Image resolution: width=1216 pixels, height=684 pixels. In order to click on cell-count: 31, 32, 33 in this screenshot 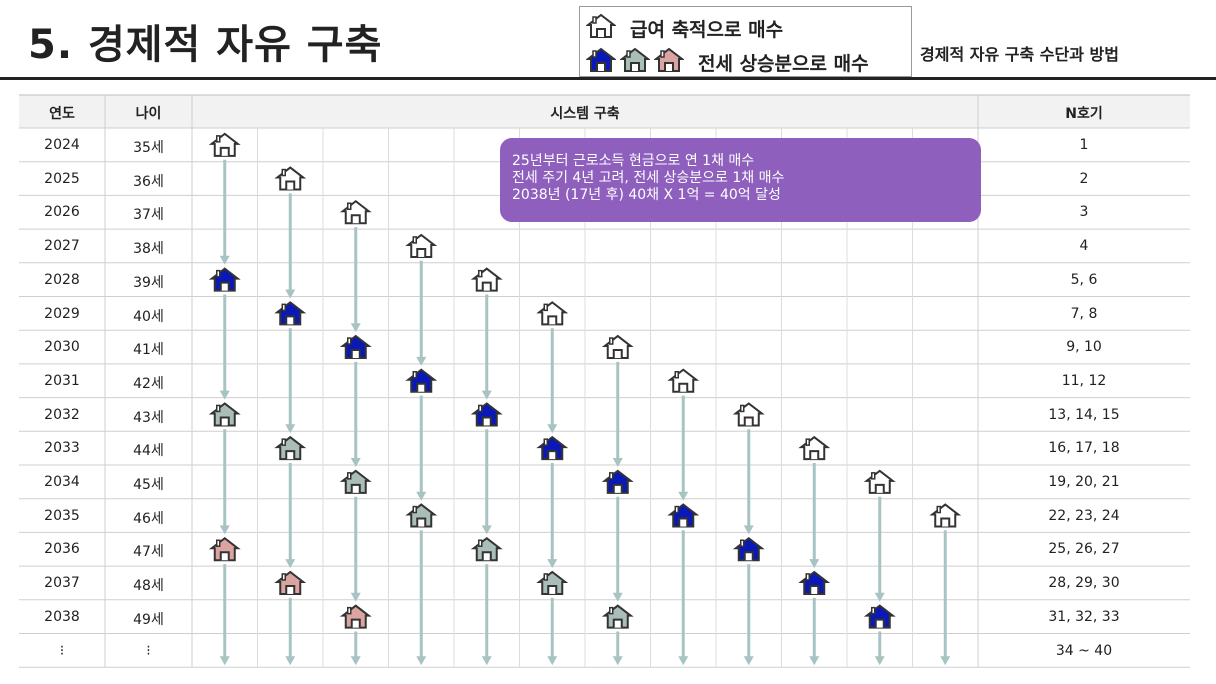, I will do `click(1084, 616)`.